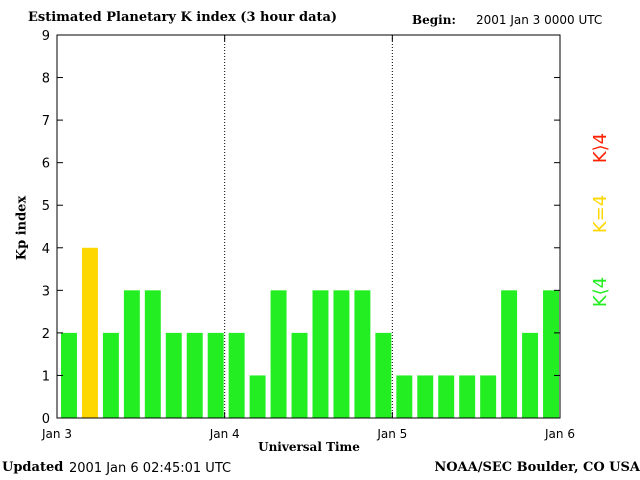 This screenshot has height=480, width=640. Describe the element at coordinates (150, 468) in the screenshot. I see `updated-value: 2001 Jan 6 02:45:01 UTC` at that location.